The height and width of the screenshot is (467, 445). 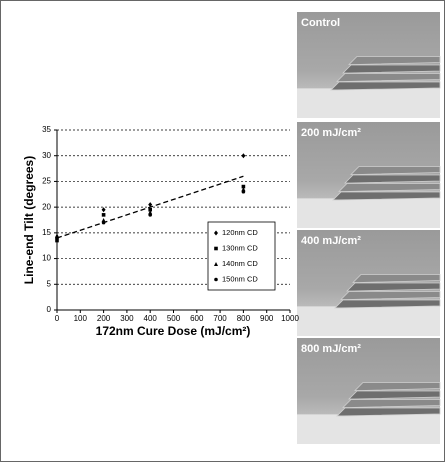 What do you see at coordinates (81, 318) in the screenshot?
I see `x-tick-label: 100` at bounding box center [81, 318].